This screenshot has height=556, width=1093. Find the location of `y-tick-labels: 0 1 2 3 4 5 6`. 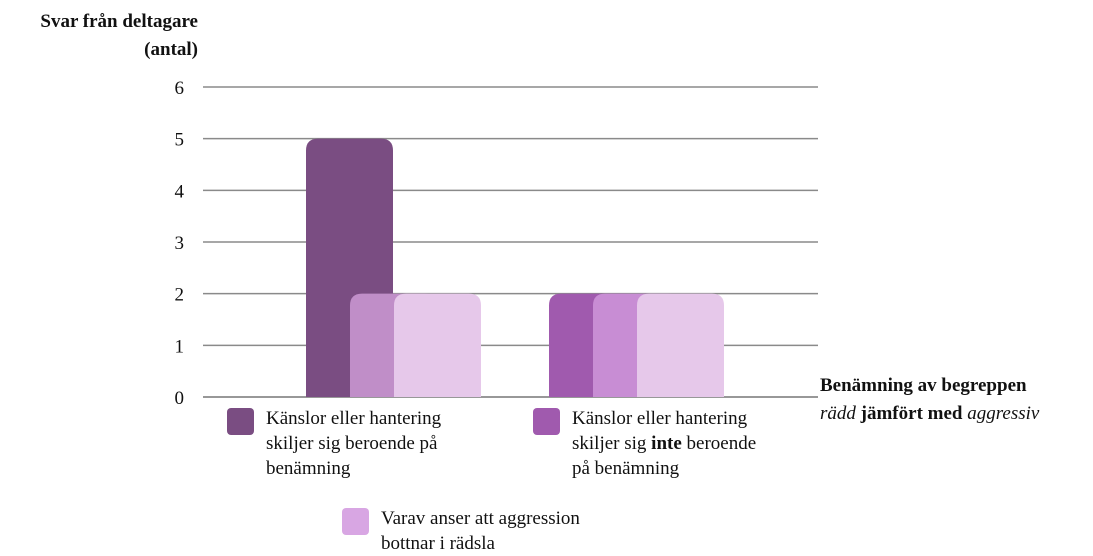

y-tick-labels: 0 1 2 3 4 5 6 is located at coordinates (180, 243).